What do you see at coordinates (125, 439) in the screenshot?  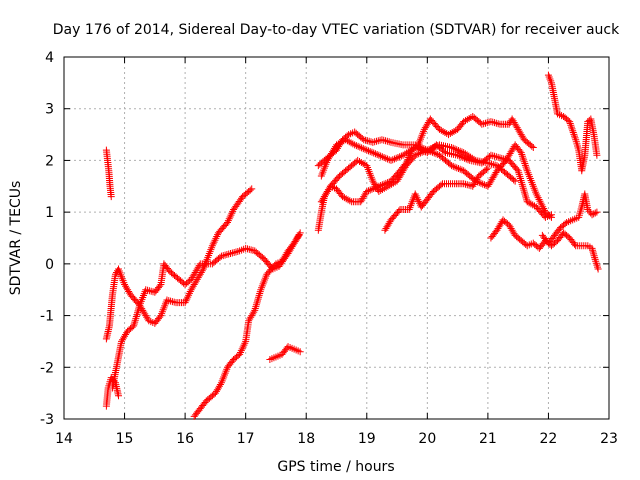 I see `x-tick-label: 15` at bounding box center [125, 439].